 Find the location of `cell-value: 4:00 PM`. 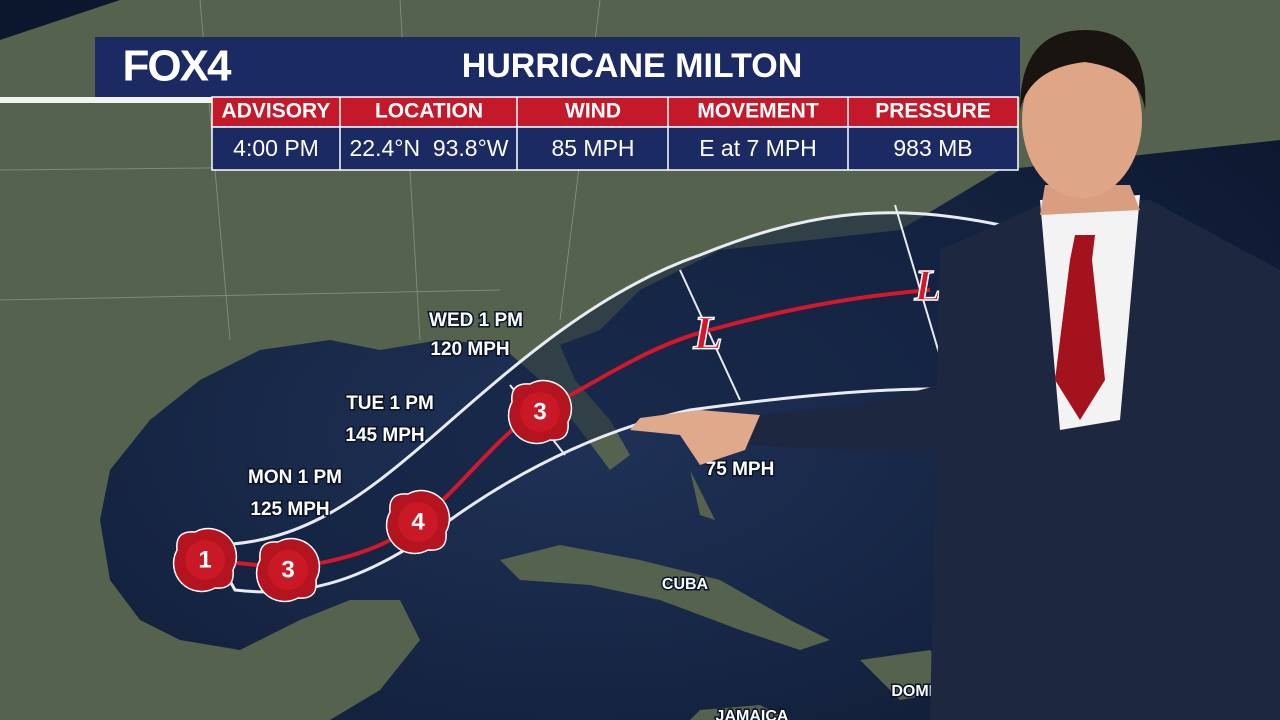

cell-value: 4:00 PM is located at coordinates (276, 148).